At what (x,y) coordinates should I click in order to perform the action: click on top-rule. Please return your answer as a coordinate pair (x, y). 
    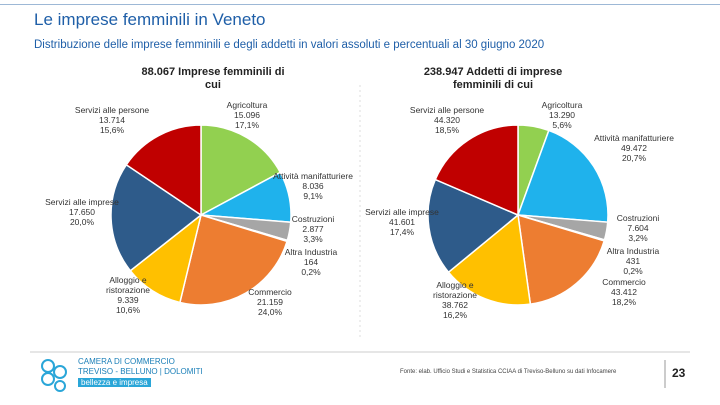
    Looking at the image, I should click on (360, 4).